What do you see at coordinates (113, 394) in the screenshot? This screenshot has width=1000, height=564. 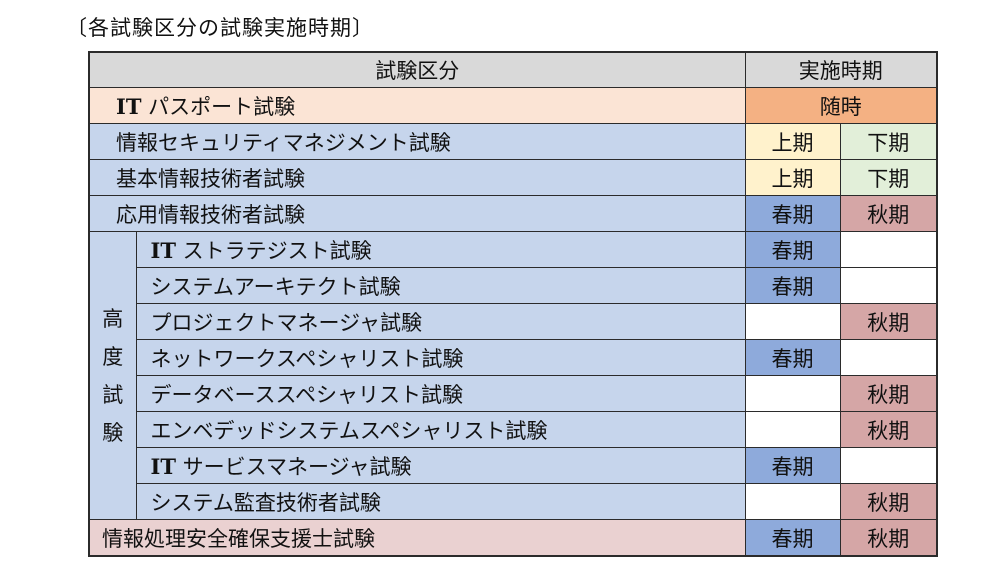 I see `group-label-char: 試` at bounding box center [113, 394].